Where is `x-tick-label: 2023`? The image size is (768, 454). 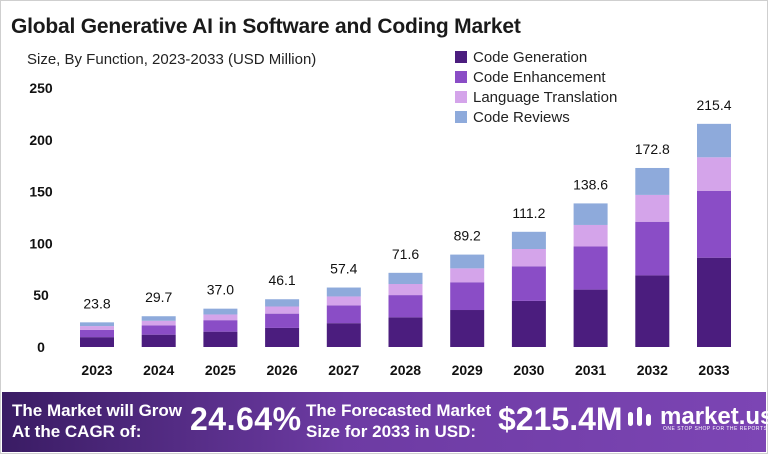
x-tick-label: 2023 is located at coordinates (96, 370).